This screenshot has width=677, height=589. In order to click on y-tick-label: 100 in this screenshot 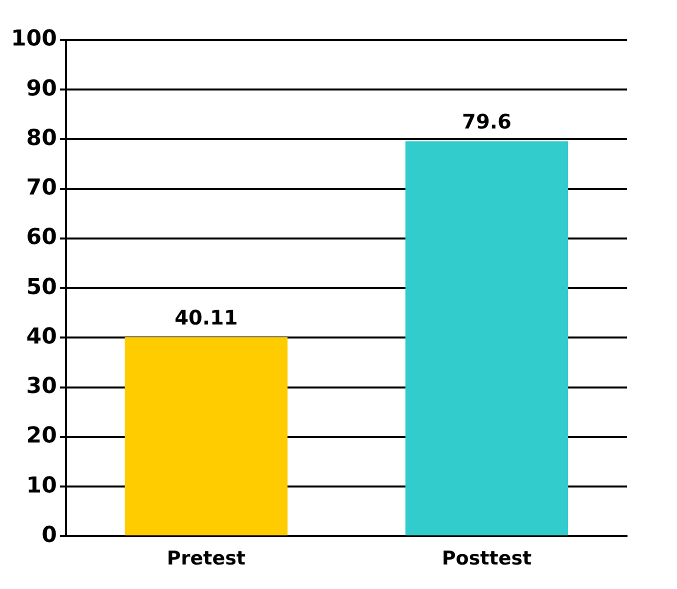, I will do `click(33, 39)`.